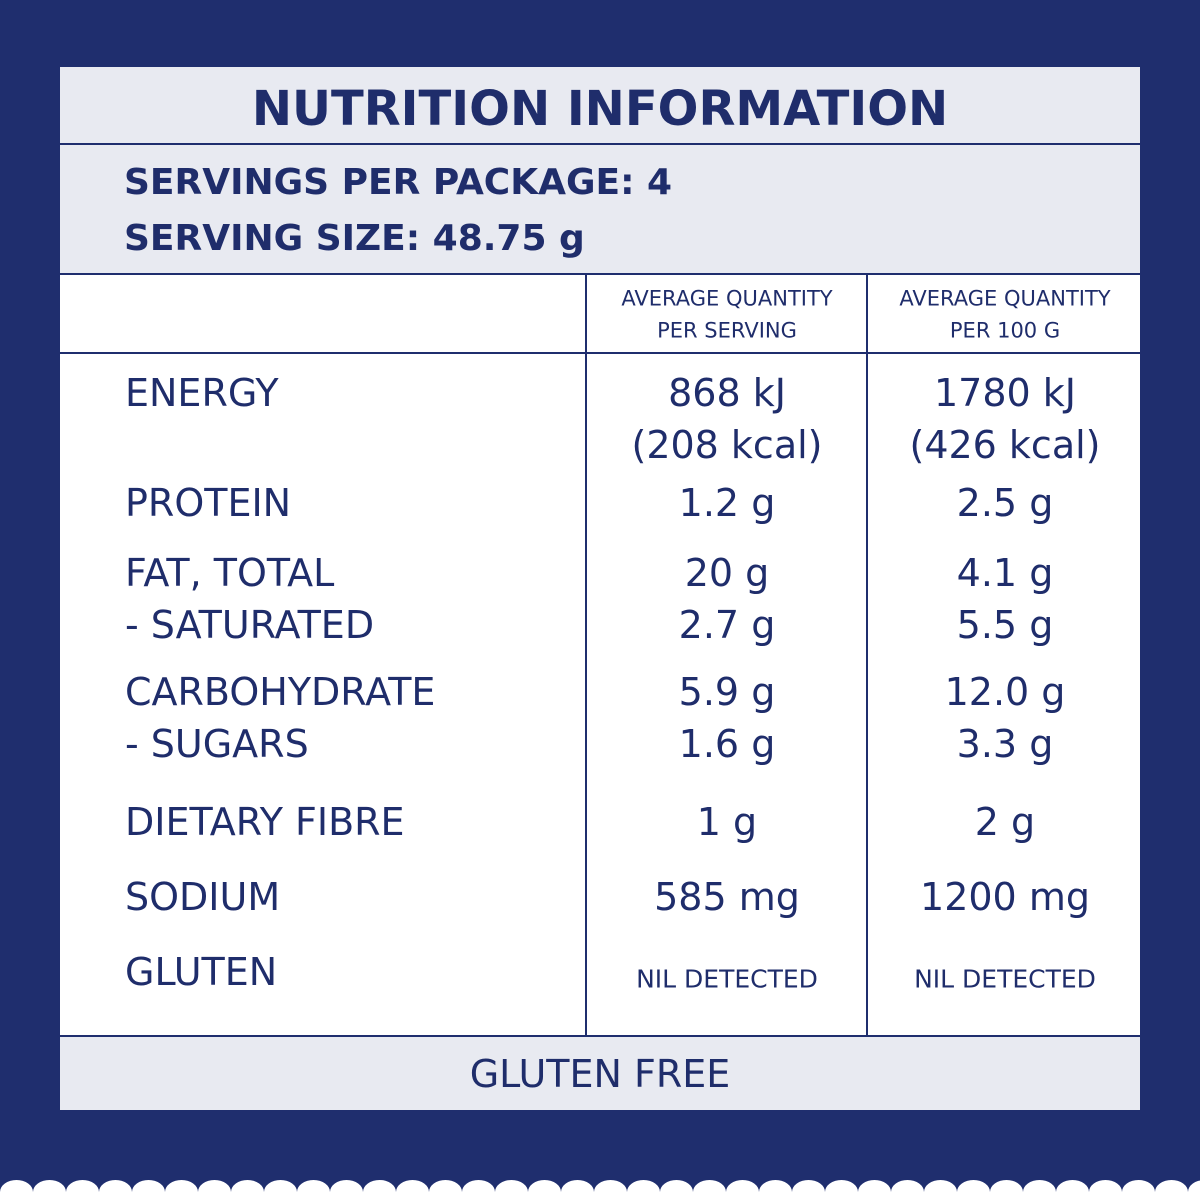 The image size is (1200, 1200). I want to click on footer-band, so click(600, 1072).